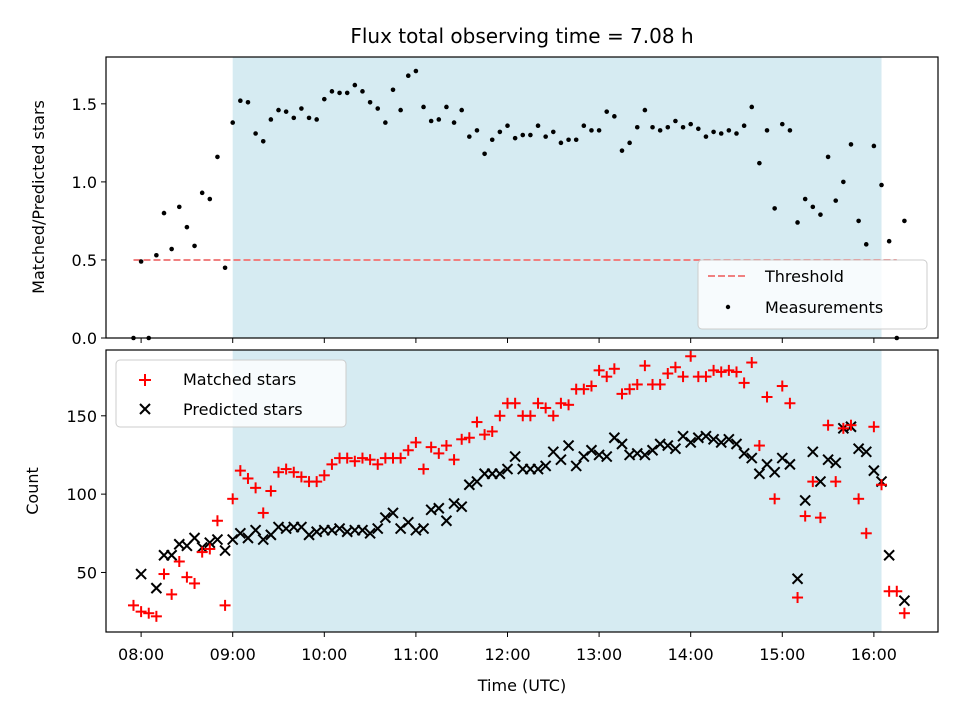 This screenshot has height=720, width=960. I want to click on top-y-tick-label: 0.0, so click(84, 338).